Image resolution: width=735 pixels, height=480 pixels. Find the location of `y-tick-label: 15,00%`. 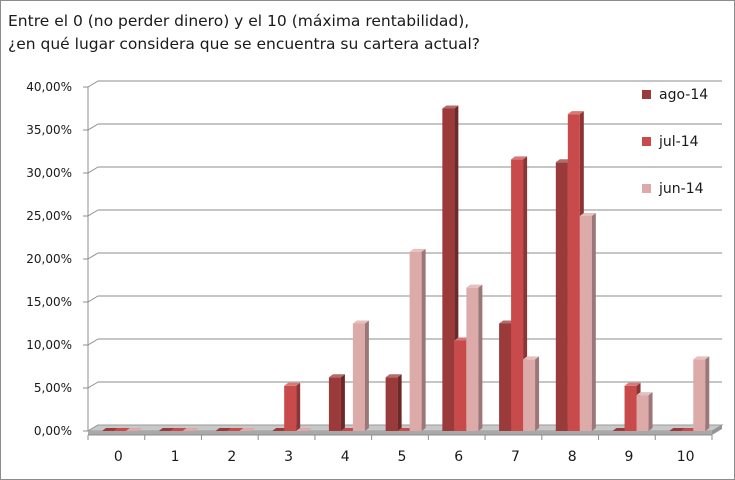

y-tick-label: 15,00% is located at coordinates (49, 302).